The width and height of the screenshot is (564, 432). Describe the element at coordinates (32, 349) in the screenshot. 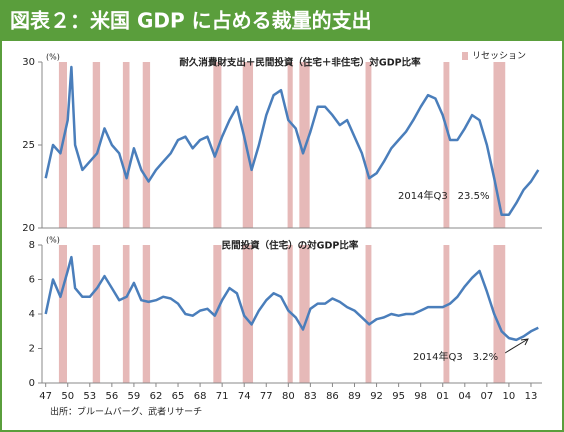

I see `y-tick-label: 2` at that location.